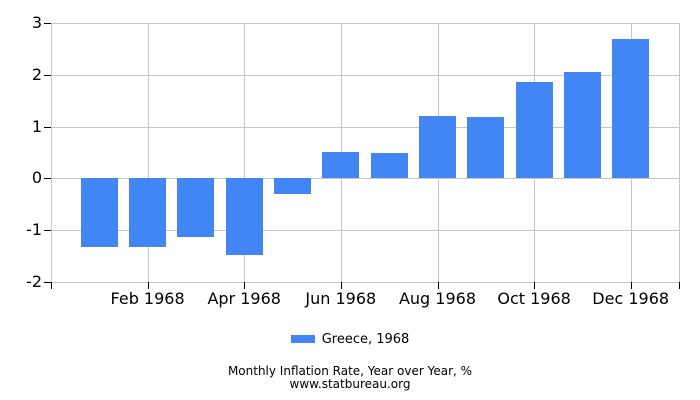 This screenshot has height=400, width=700. What do you see at coordinates (36, 126) in the screenshot?
I see `y-tick-label: 1` at bounding box center [36, 126].